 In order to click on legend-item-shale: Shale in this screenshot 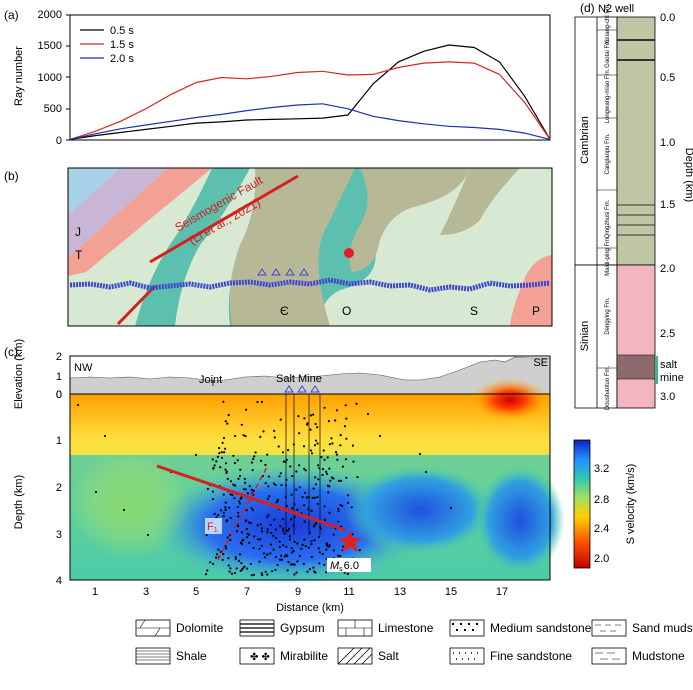, I will do `click(171, 656)`.